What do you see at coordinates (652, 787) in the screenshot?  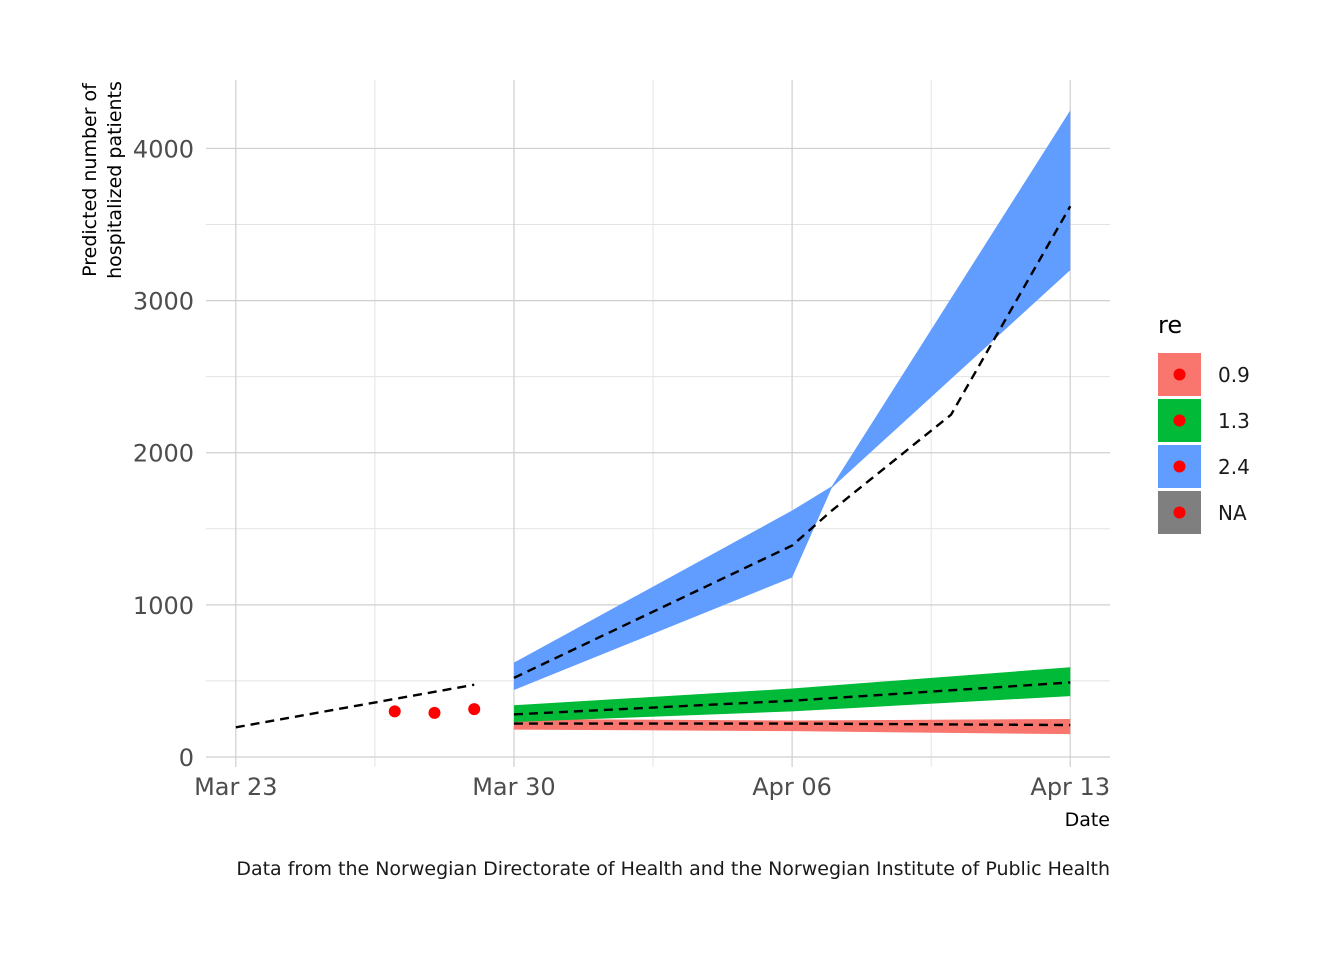 I see `x-tick-labels: Mar 23 Mar 30 Apr 06 Apr 13` at bounding box center [652, 787].